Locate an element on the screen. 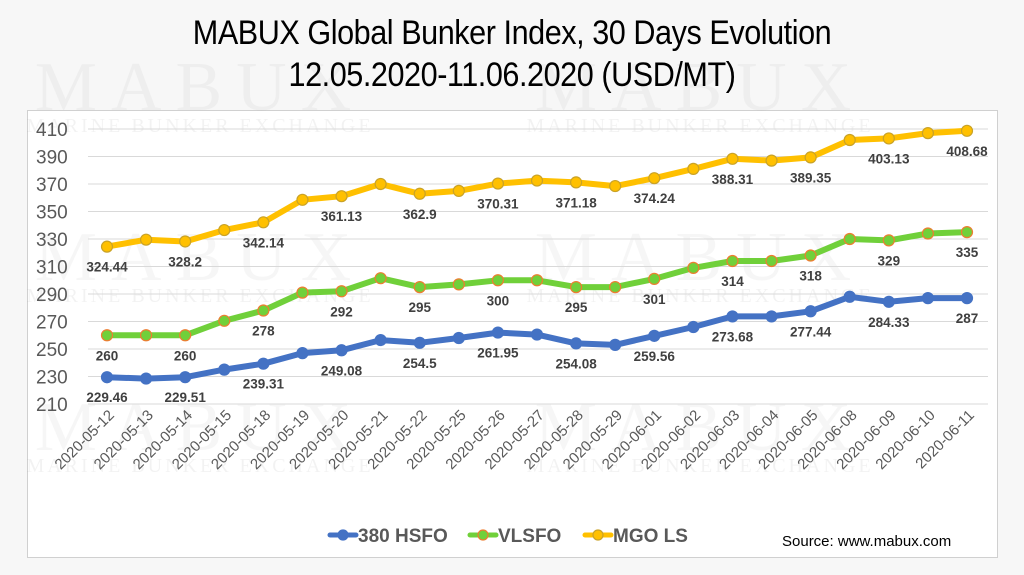 The height and width of the screenshot is (575, 1024). data-label-mgo: 403.13 is located at coordinates (889, 158).